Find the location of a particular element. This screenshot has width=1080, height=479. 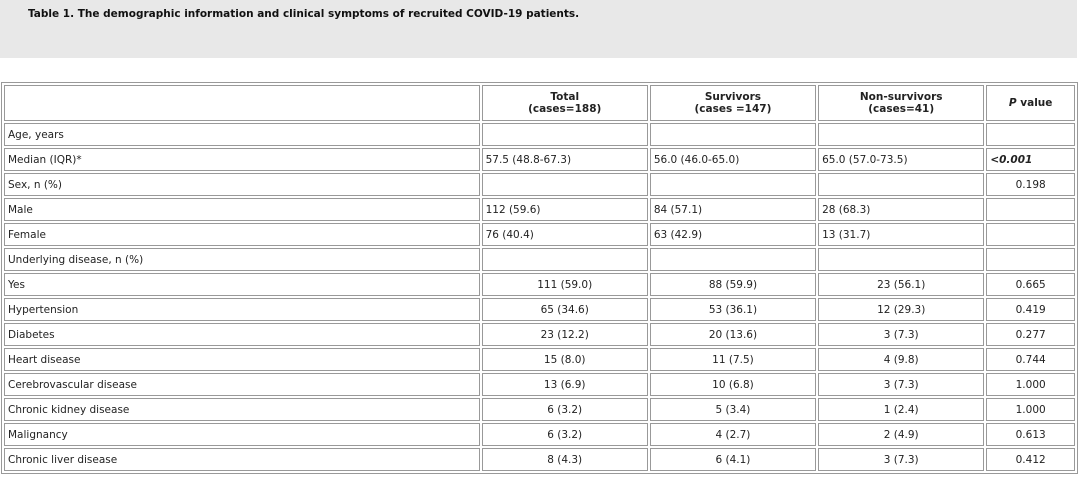

header-text: Survivors is located at coordinates (733, 97).